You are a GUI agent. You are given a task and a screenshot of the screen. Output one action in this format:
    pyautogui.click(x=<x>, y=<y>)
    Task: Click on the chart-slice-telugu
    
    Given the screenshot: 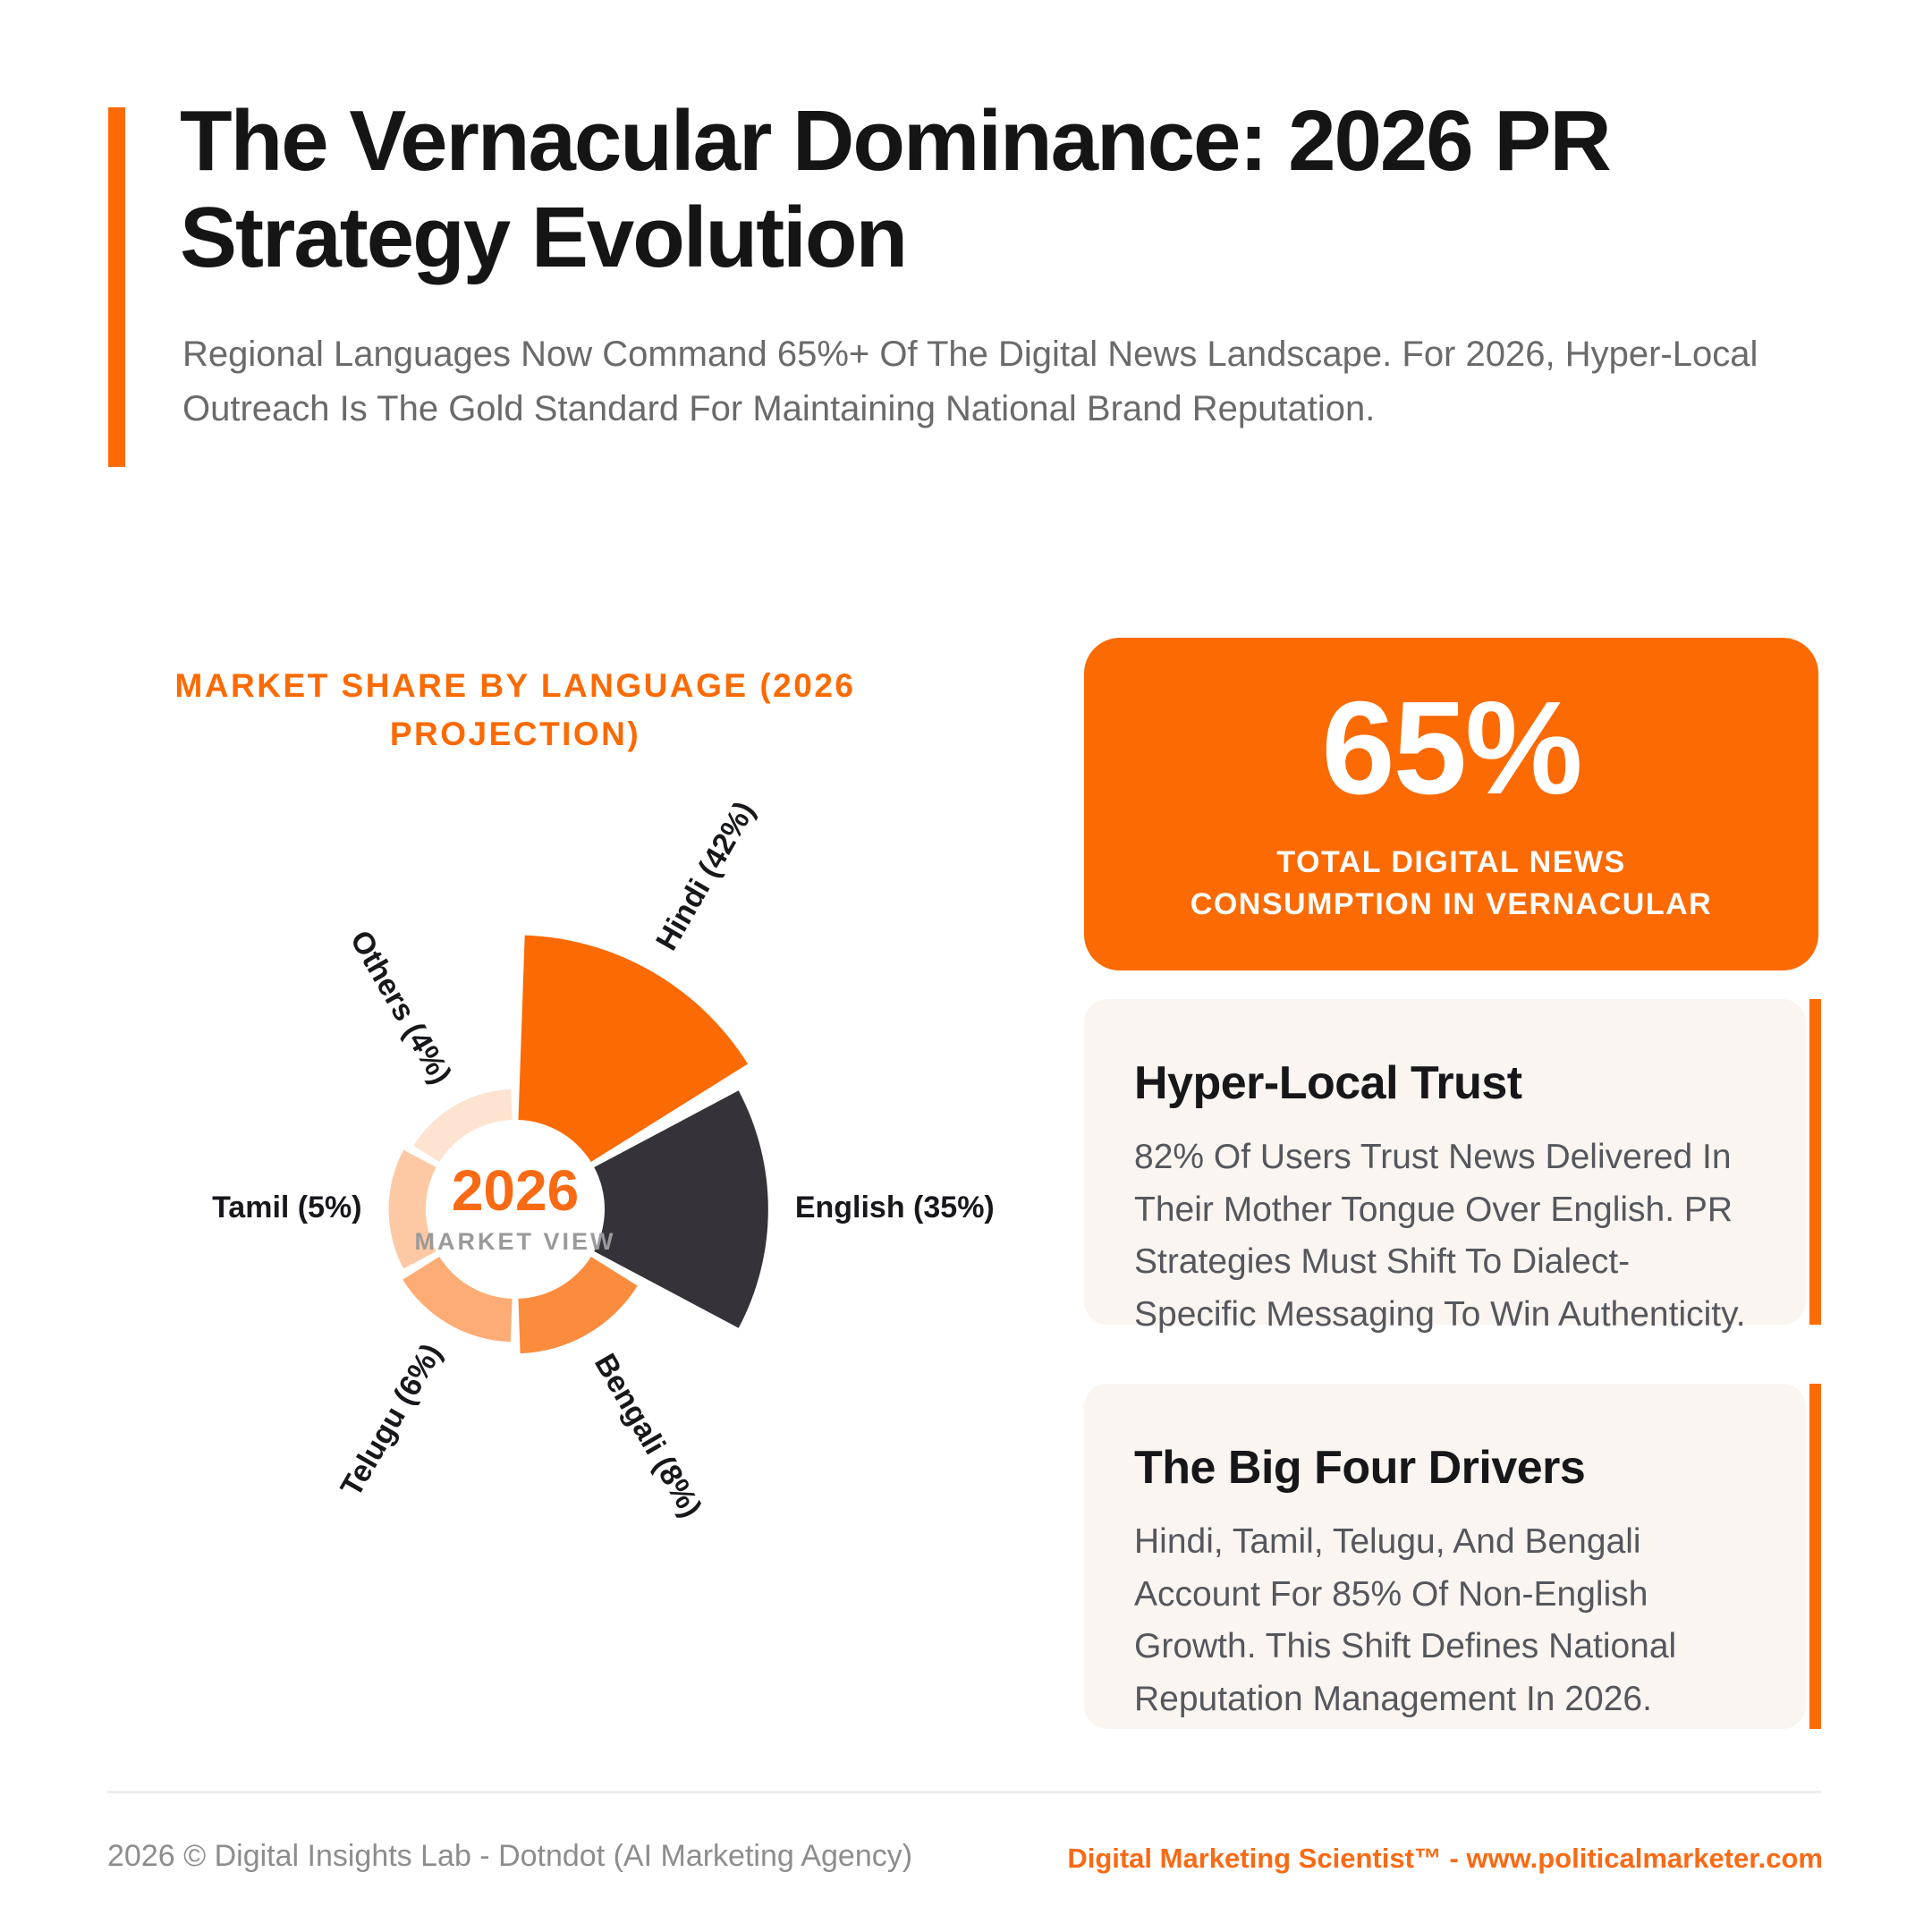 What is the action you would take?
    pyautogui.click(x=457, y=1299)
    